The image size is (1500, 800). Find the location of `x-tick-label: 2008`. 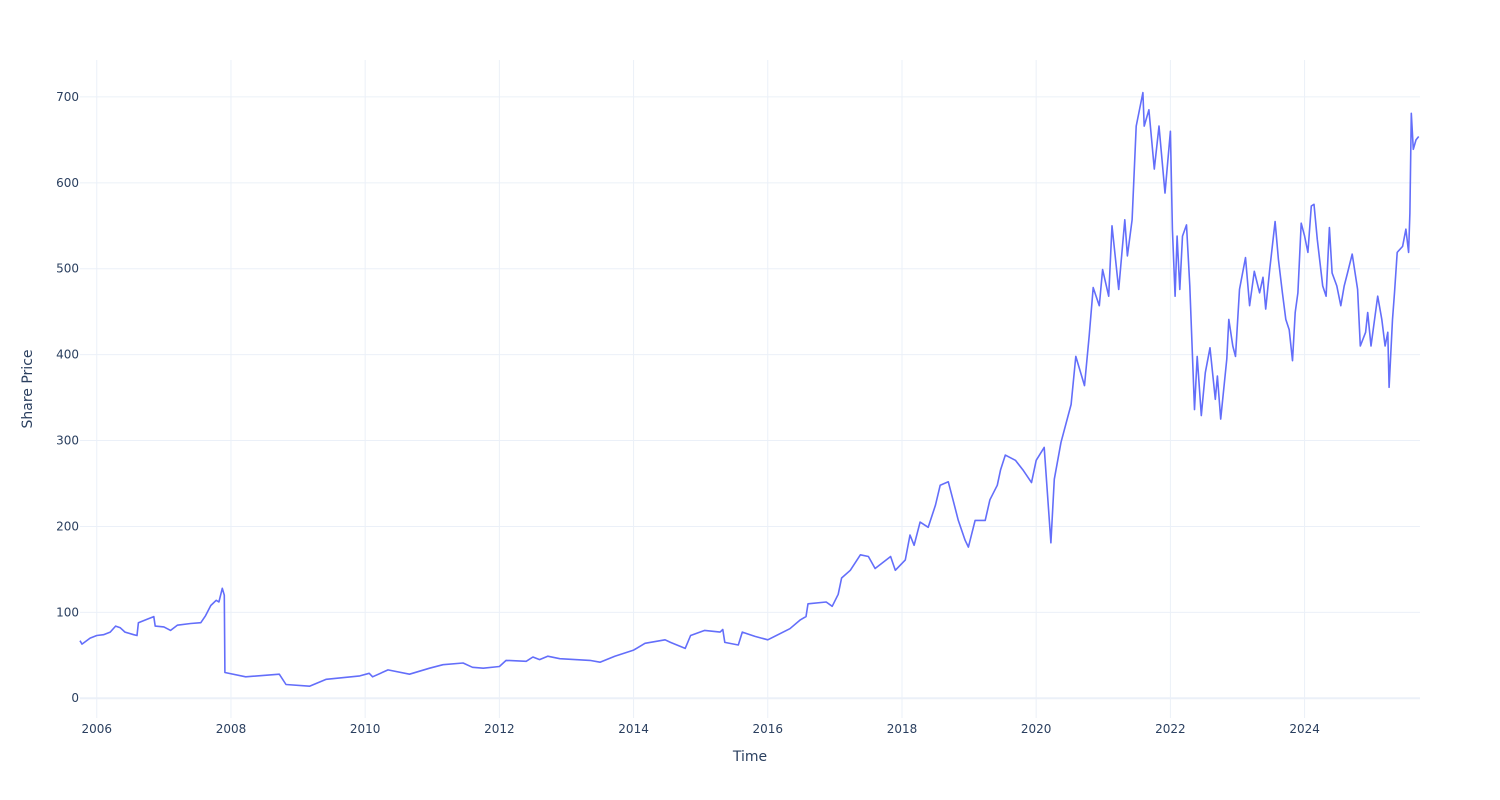

x-tick-label: 2008 is located at coordinates (231, 729).